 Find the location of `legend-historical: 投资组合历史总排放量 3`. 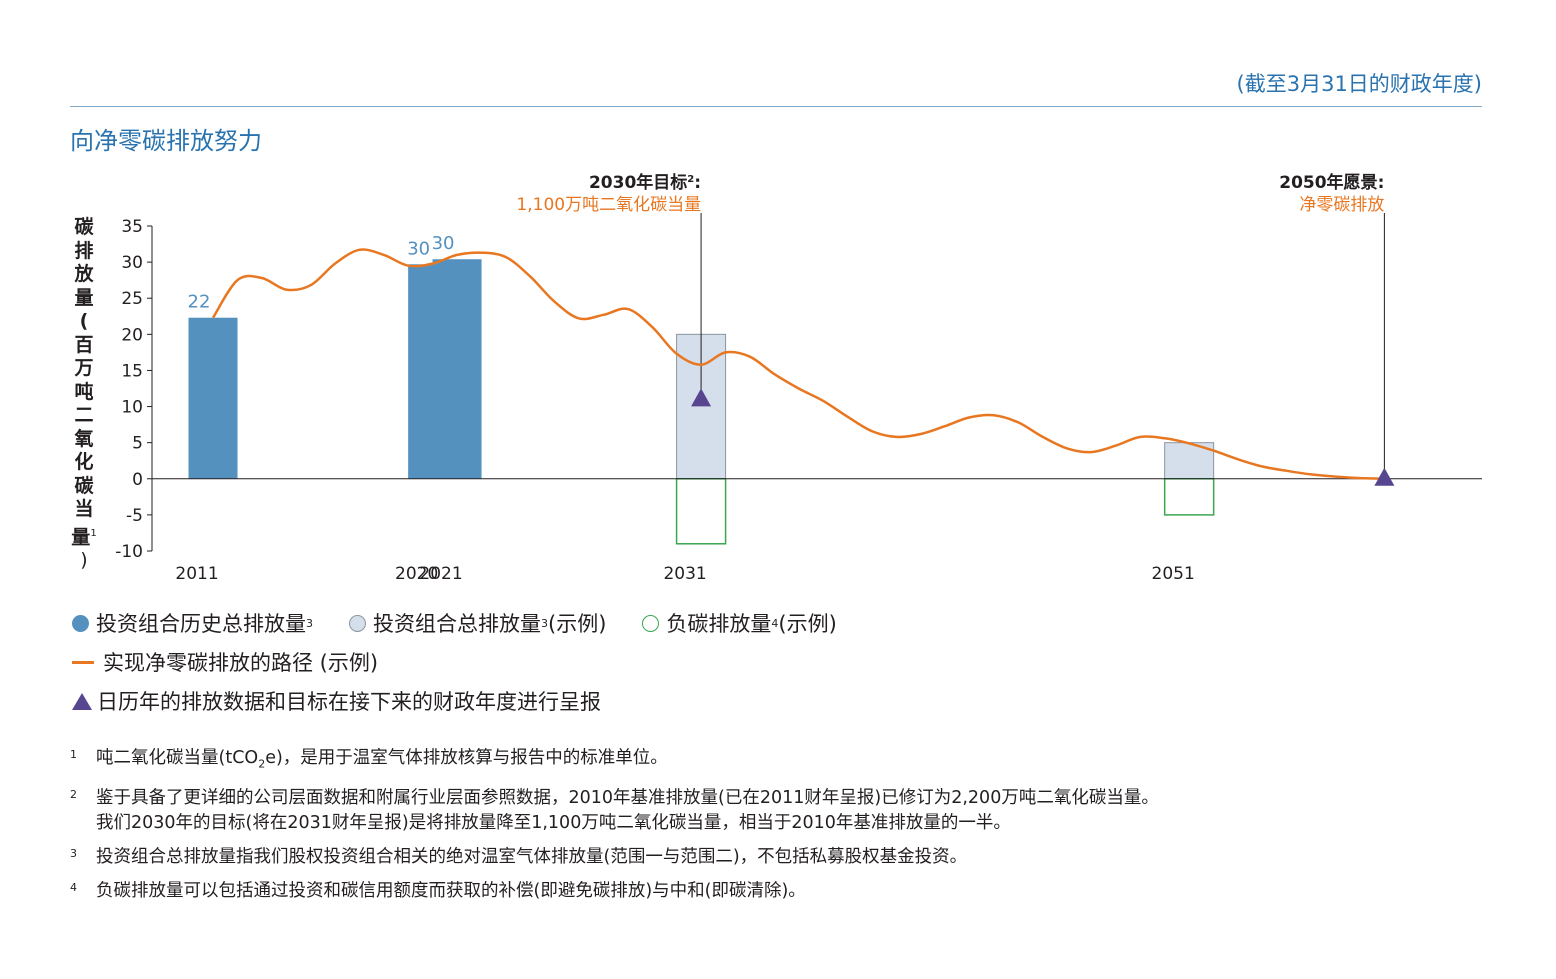

legend-historical: 投资组合历史总排放量 3 is located at coordinates (192, 623).